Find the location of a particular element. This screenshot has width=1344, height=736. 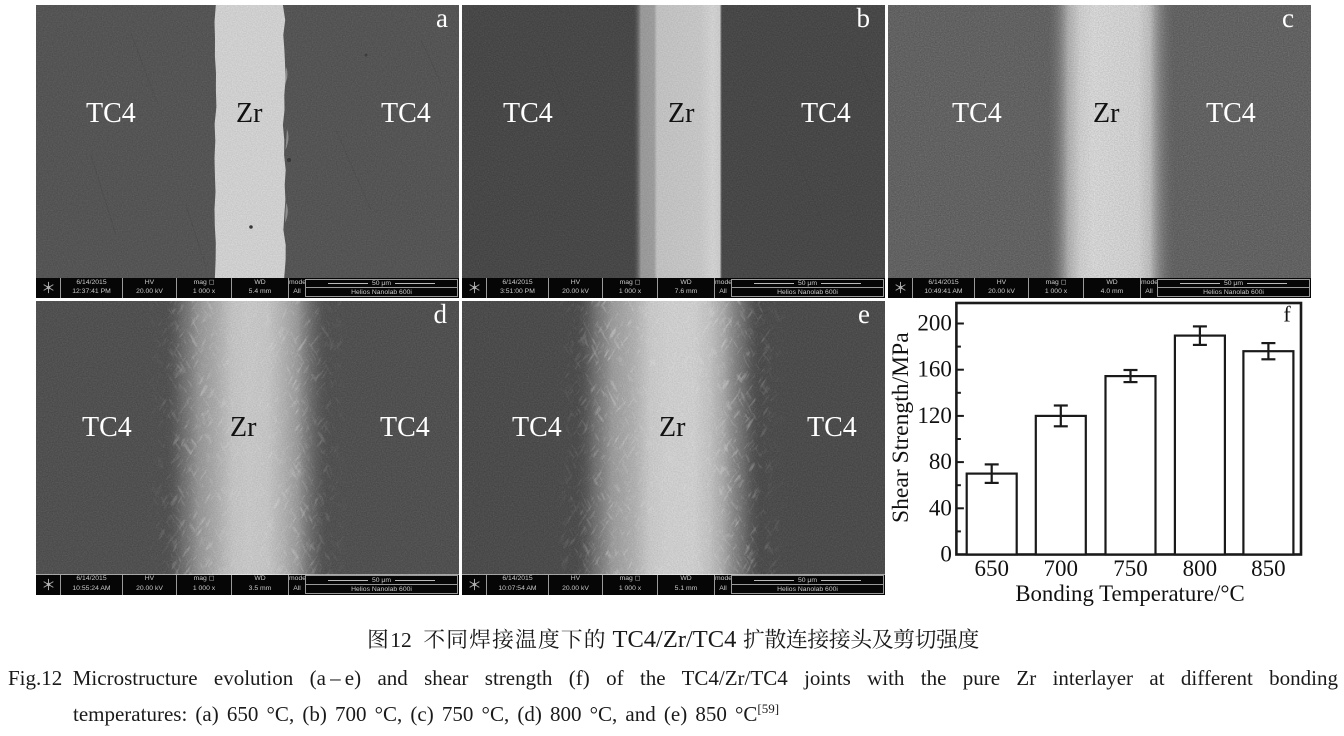

svg-text: f is located at coordinates (1287, 314).